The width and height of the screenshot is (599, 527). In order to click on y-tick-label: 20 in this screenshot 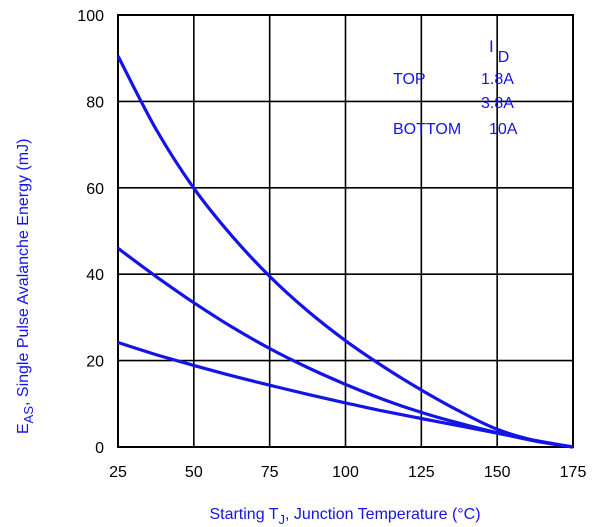, I will do `click(95, 362)`.